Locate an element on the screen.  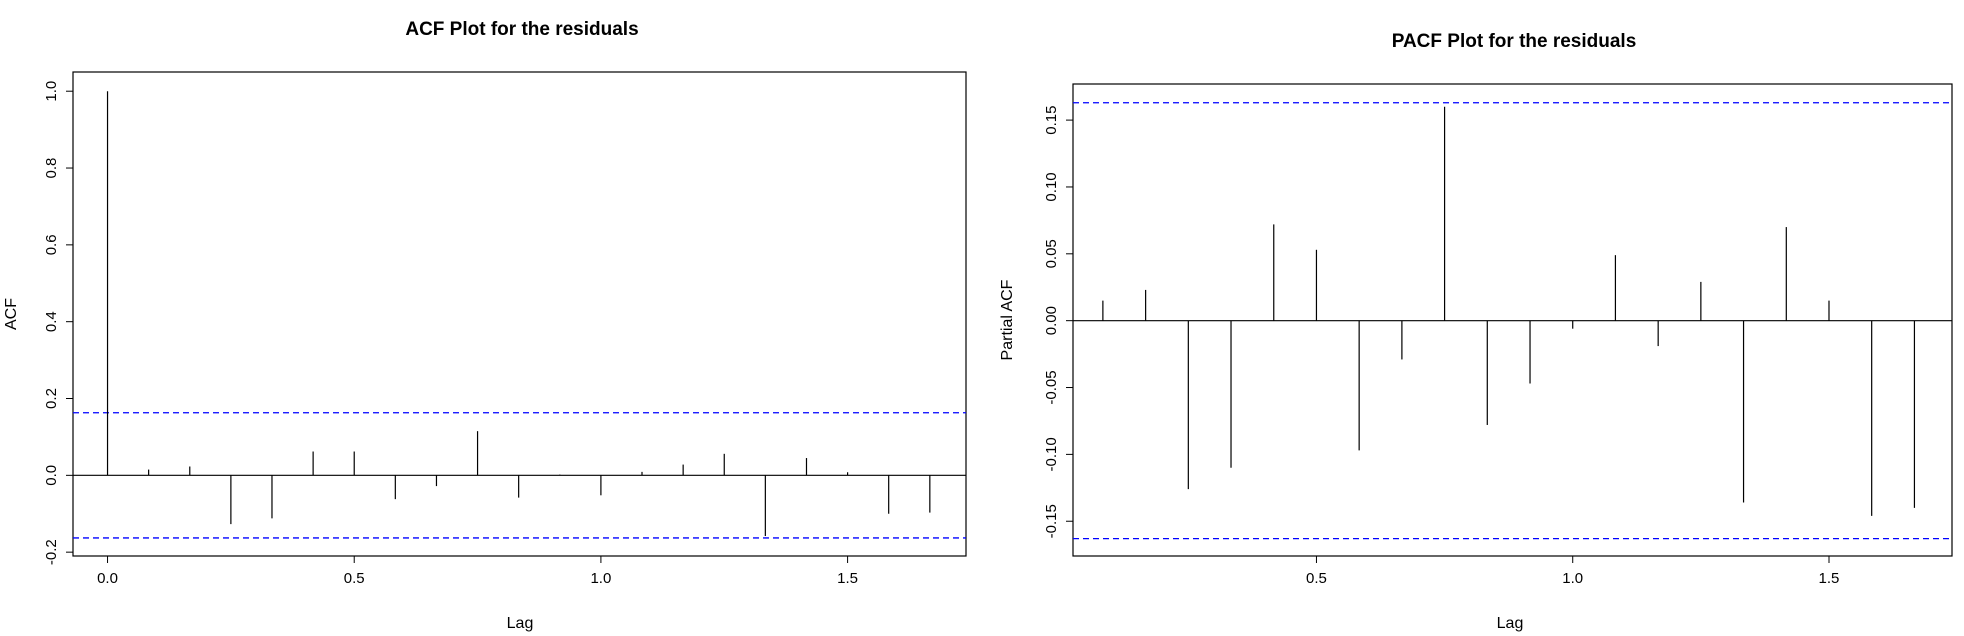
y-tick-label: 1.0 is located at coordinates (51, 91).